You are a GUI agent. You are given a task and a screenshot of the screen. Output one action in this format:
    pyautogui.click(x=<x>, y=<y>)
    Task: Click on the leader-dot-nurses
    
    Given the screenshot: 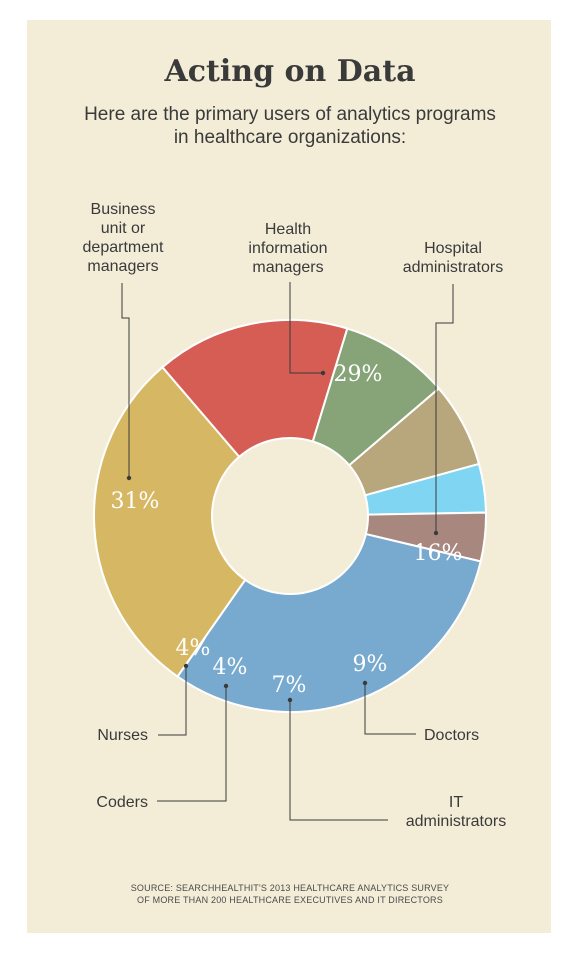 What is the action you would take?
    pyautogui.click(x=186, y=666)
    